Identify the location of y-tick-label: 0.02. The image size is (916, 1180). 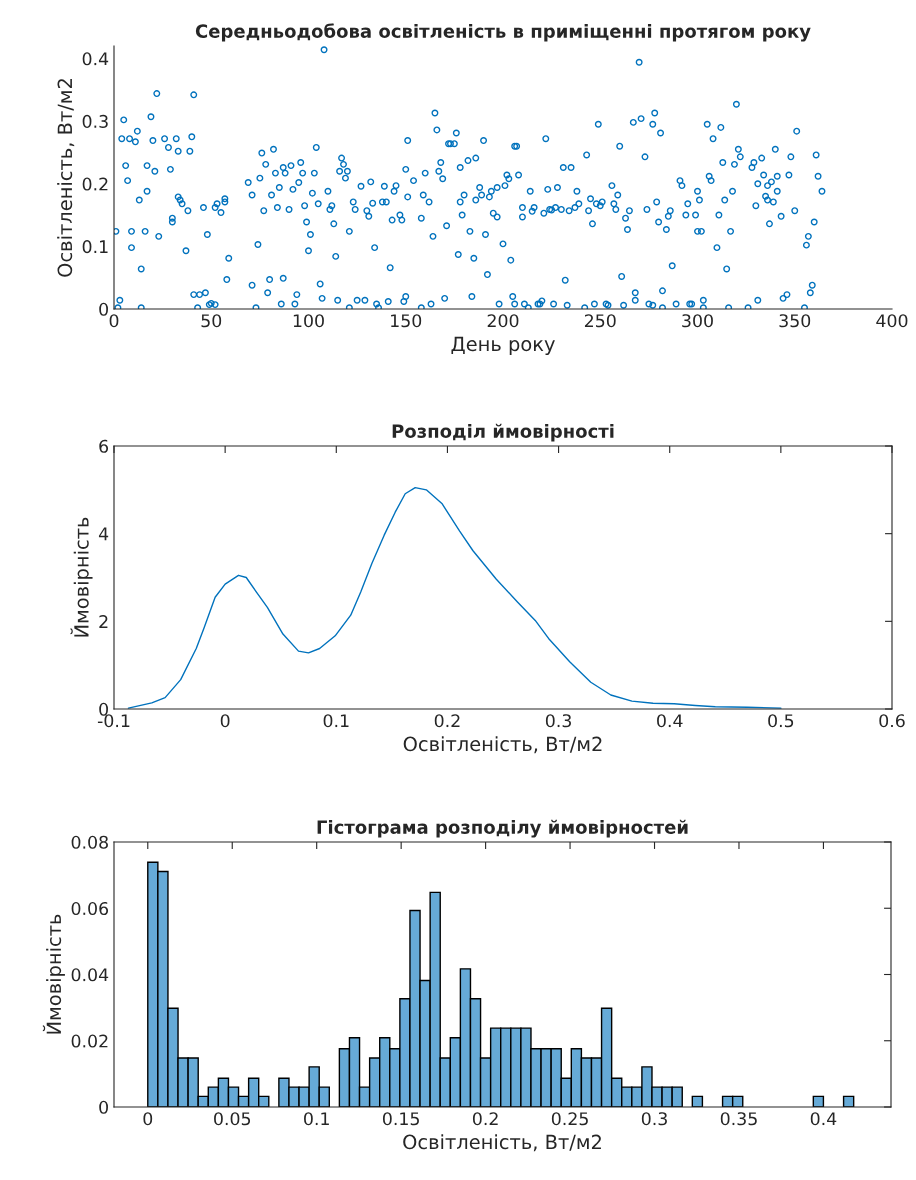
(89, 1041).